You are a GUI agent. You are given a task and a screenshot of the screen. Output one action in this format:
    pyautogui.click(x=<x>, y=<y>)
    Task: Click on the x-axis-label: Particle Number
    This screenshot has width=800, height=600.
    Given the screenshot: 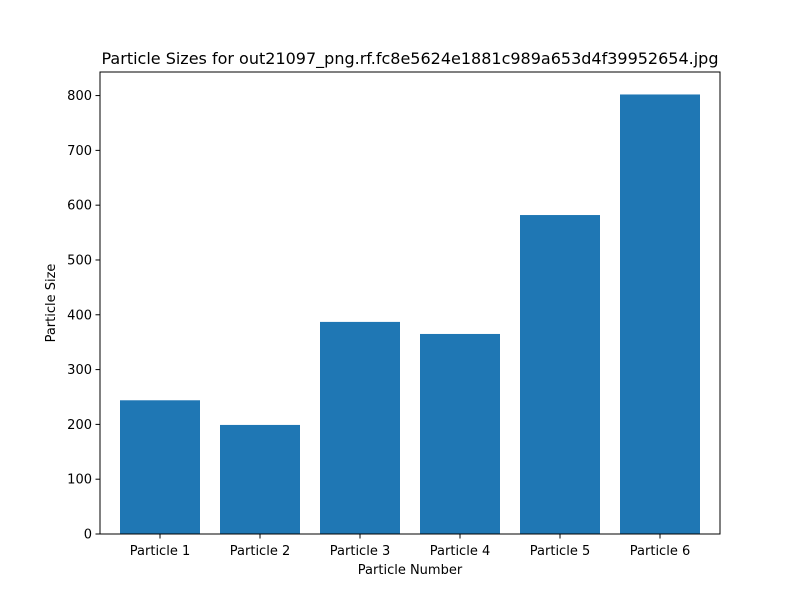 What is the action you would take?
    pyautogui.click(x=410, y=570)
    